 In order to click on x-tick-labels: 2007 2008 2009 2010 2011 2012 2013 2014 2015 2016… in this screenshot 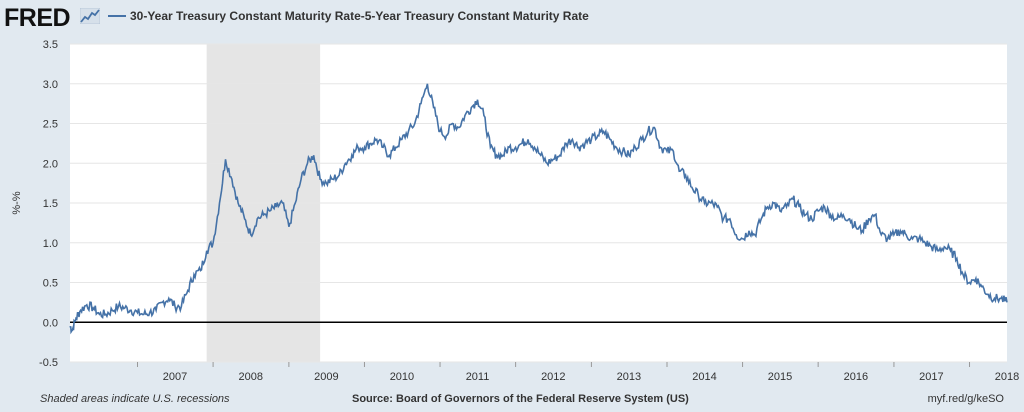, I will do `click(578, 372)`.